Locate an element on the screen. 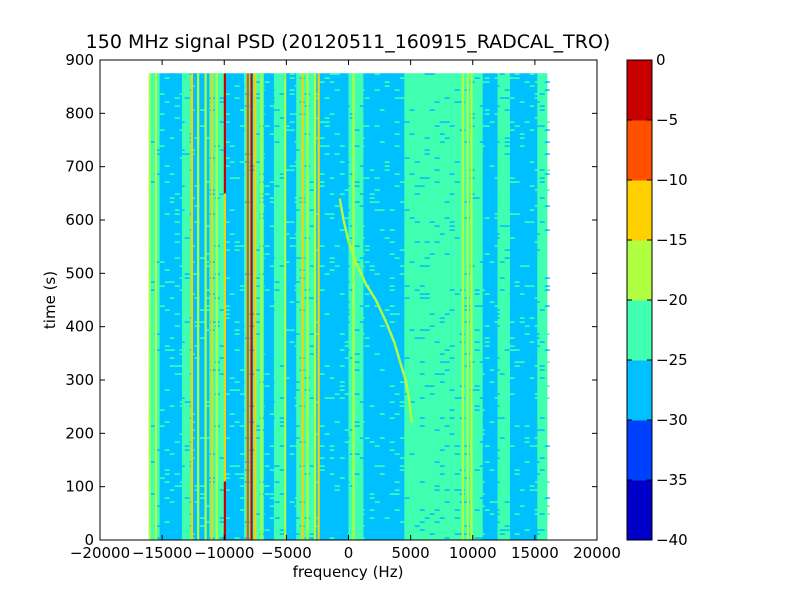 This screenshot has height=600, width=800. y-tick-label: 900 is located at coordinates (79, 60).